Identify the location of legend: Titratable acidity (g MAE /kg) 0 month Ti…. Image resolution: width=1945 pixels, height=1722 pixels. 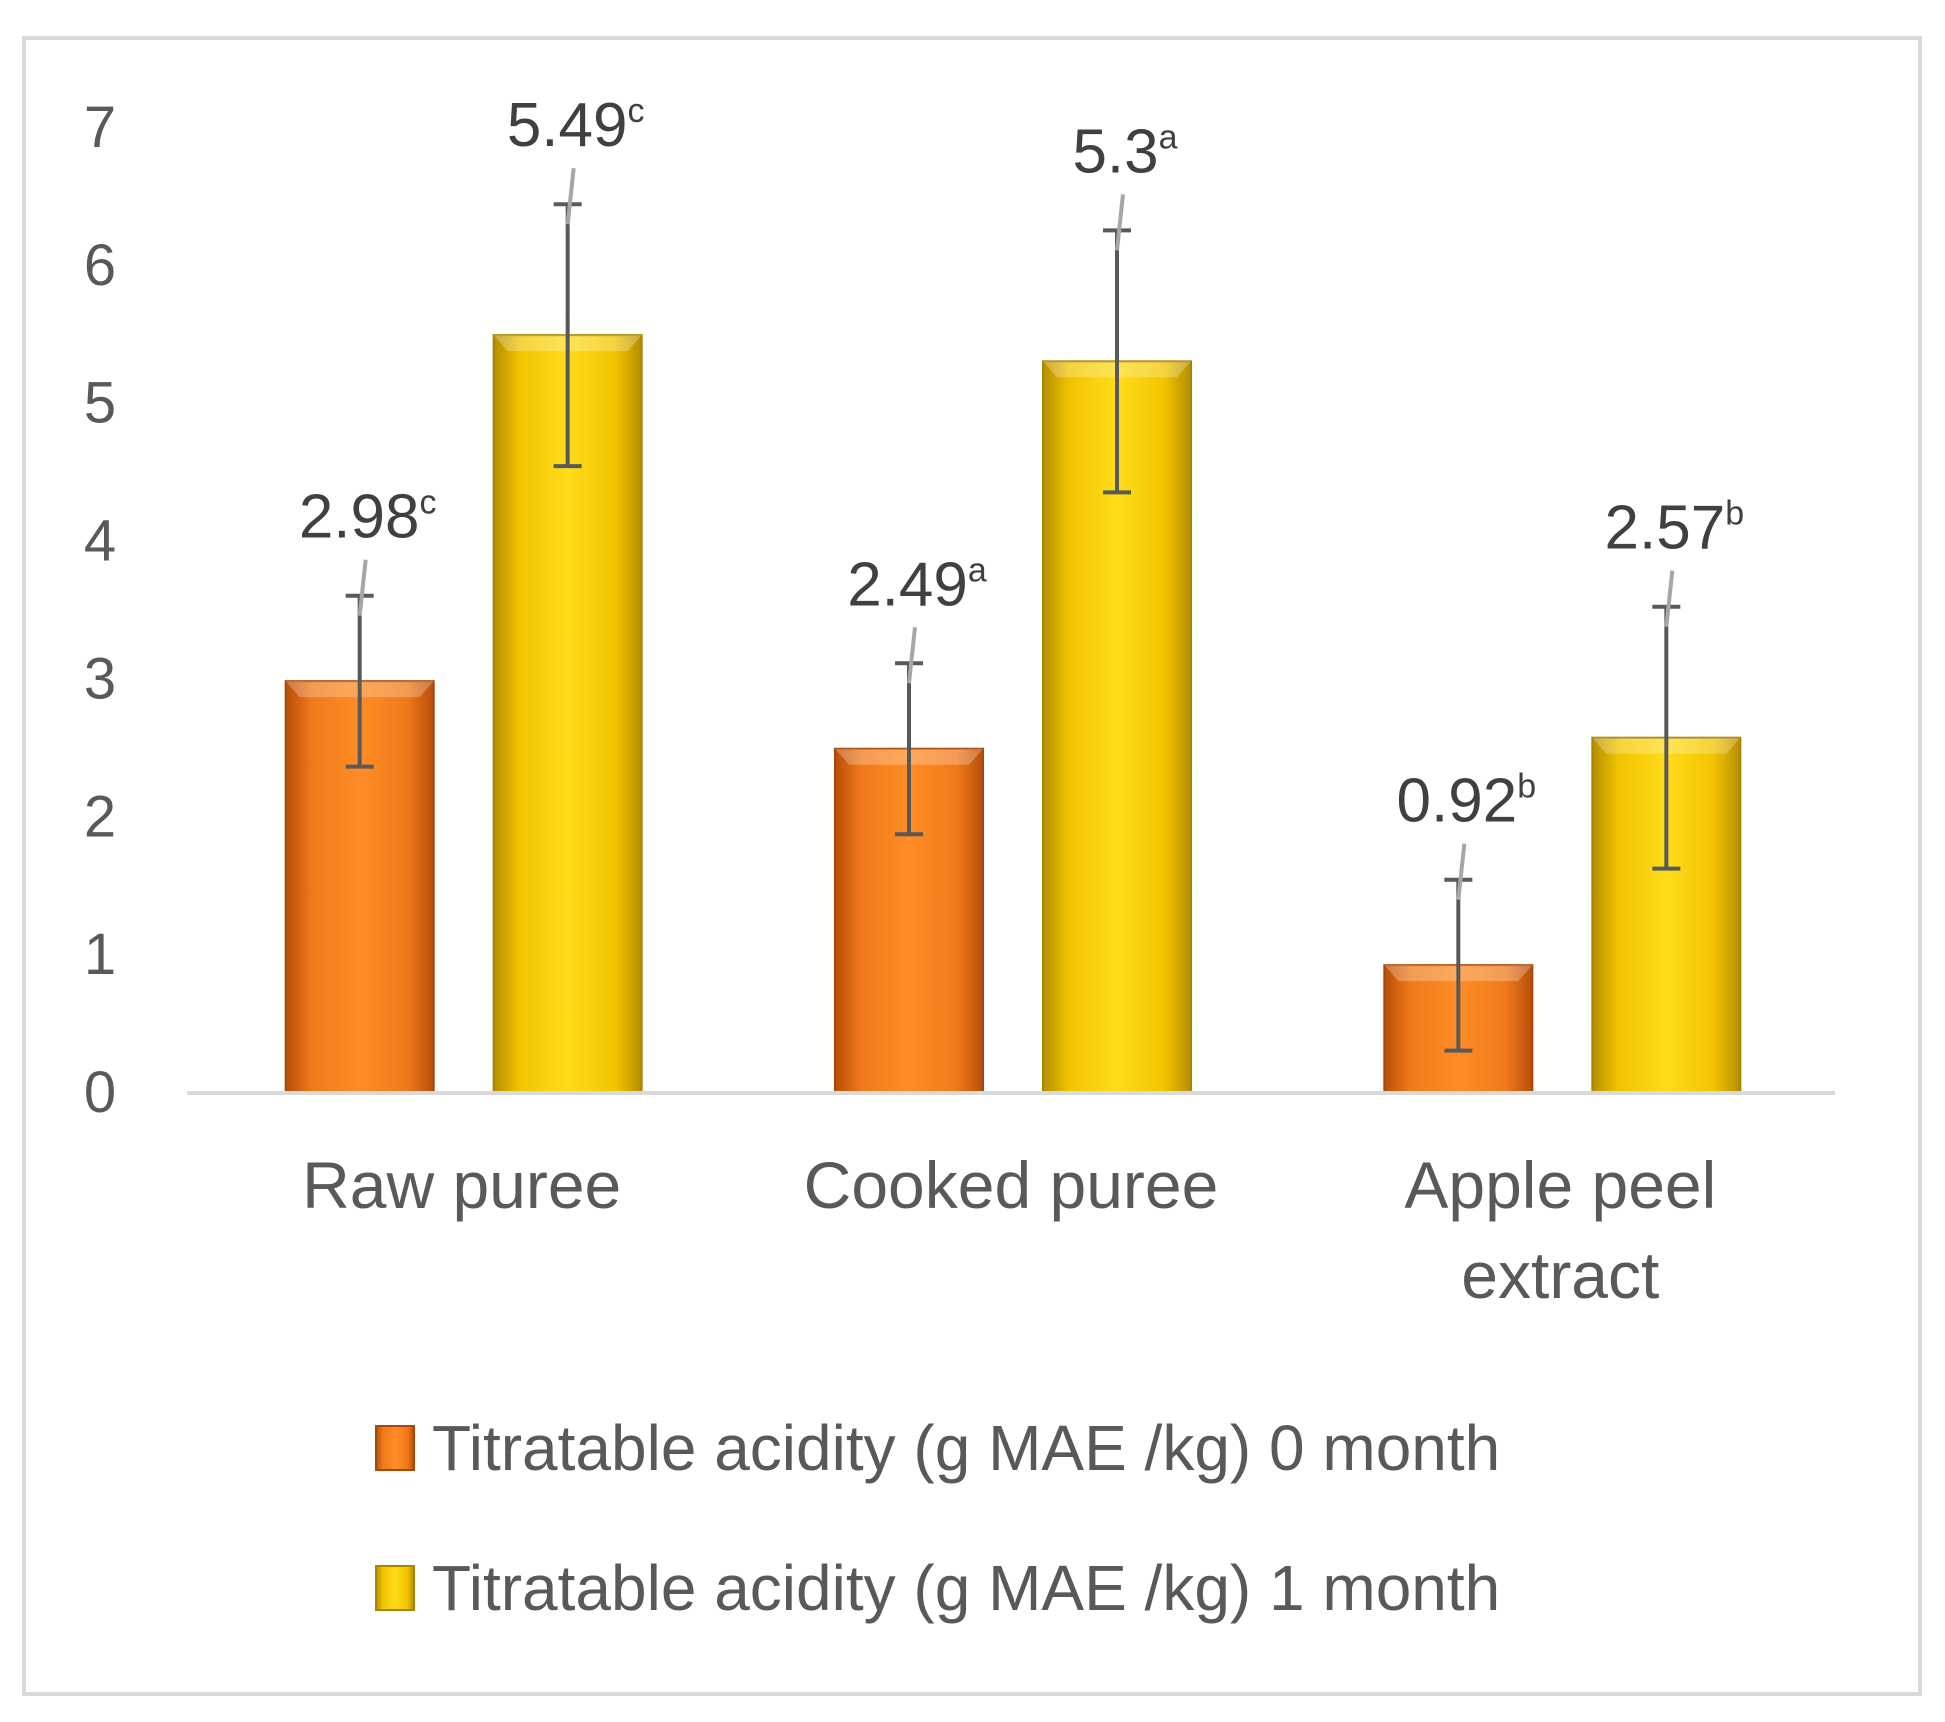
(937, 1518).